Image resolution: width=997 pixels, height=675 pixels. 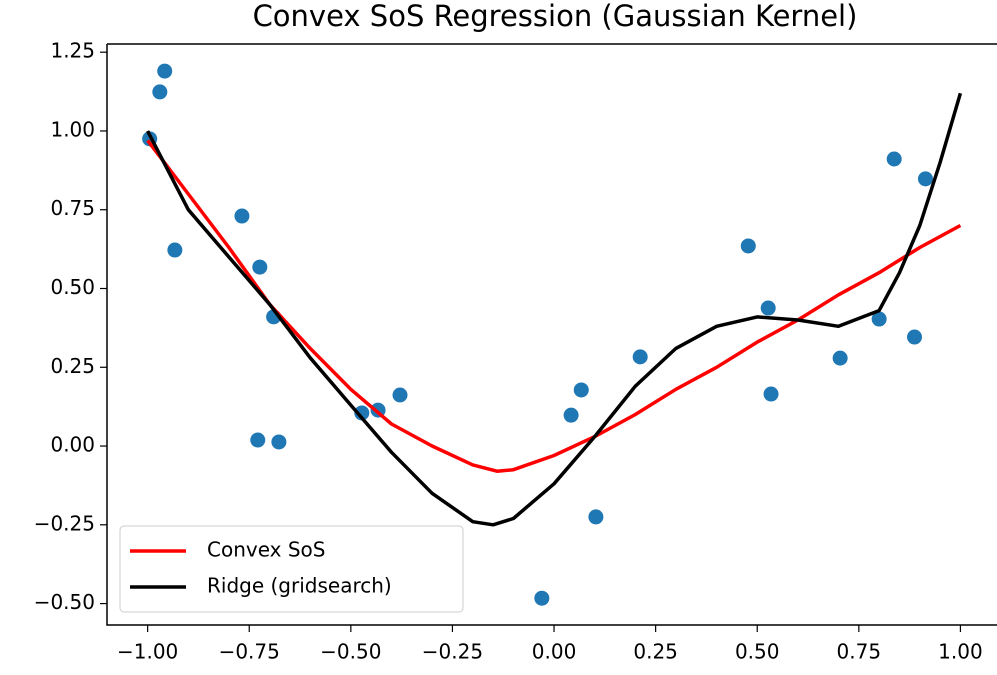 What do you see at coordinates (960, 652) in the screenshot?
I see `x-tick-label: 1.00` at bounding box center [960, 652].